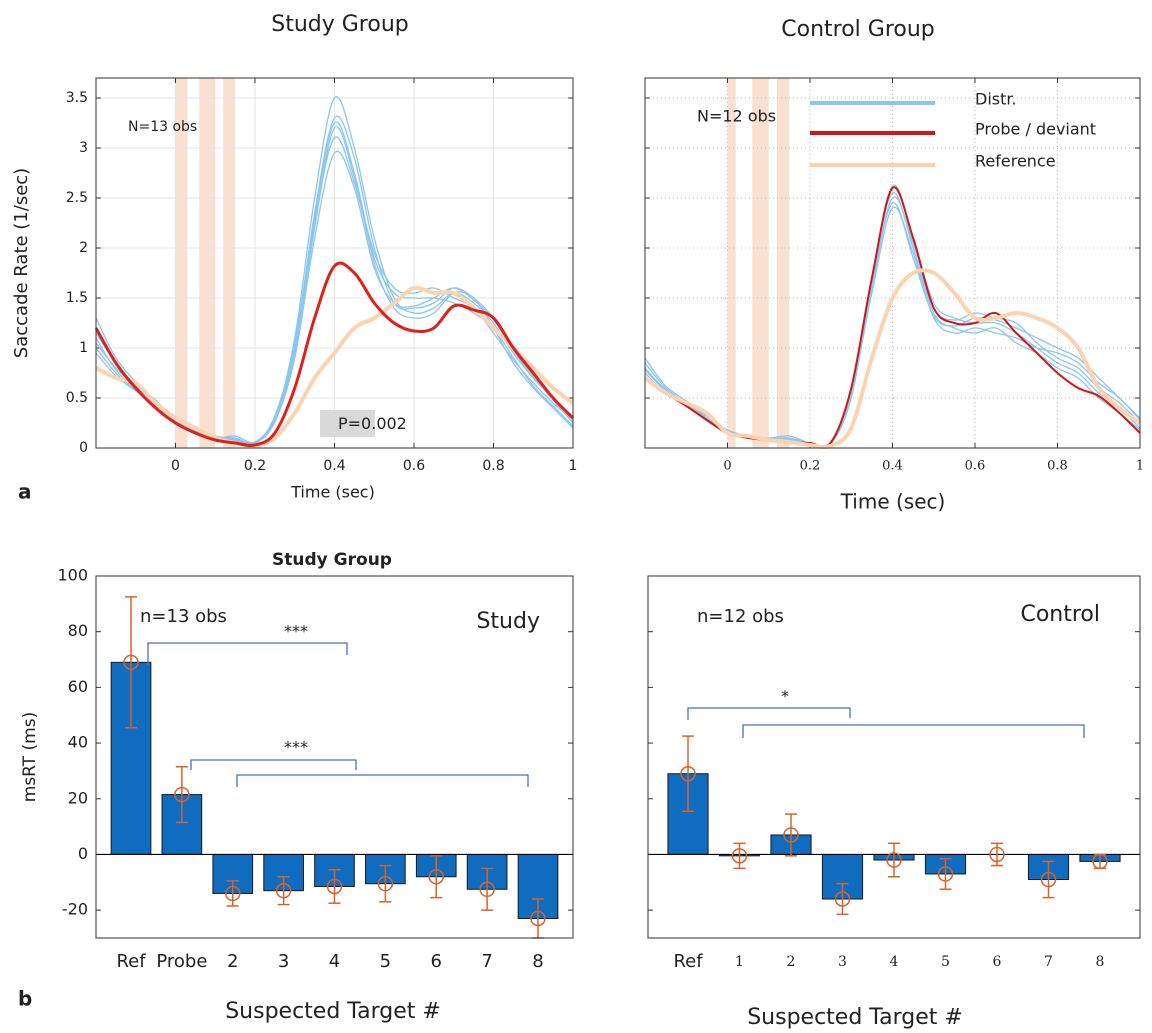 This screenshot has height=1033, width=1152. Describe the element at coordinates (181, 961) in the screenshot. I see `x-tick-label: Probe` at that location.